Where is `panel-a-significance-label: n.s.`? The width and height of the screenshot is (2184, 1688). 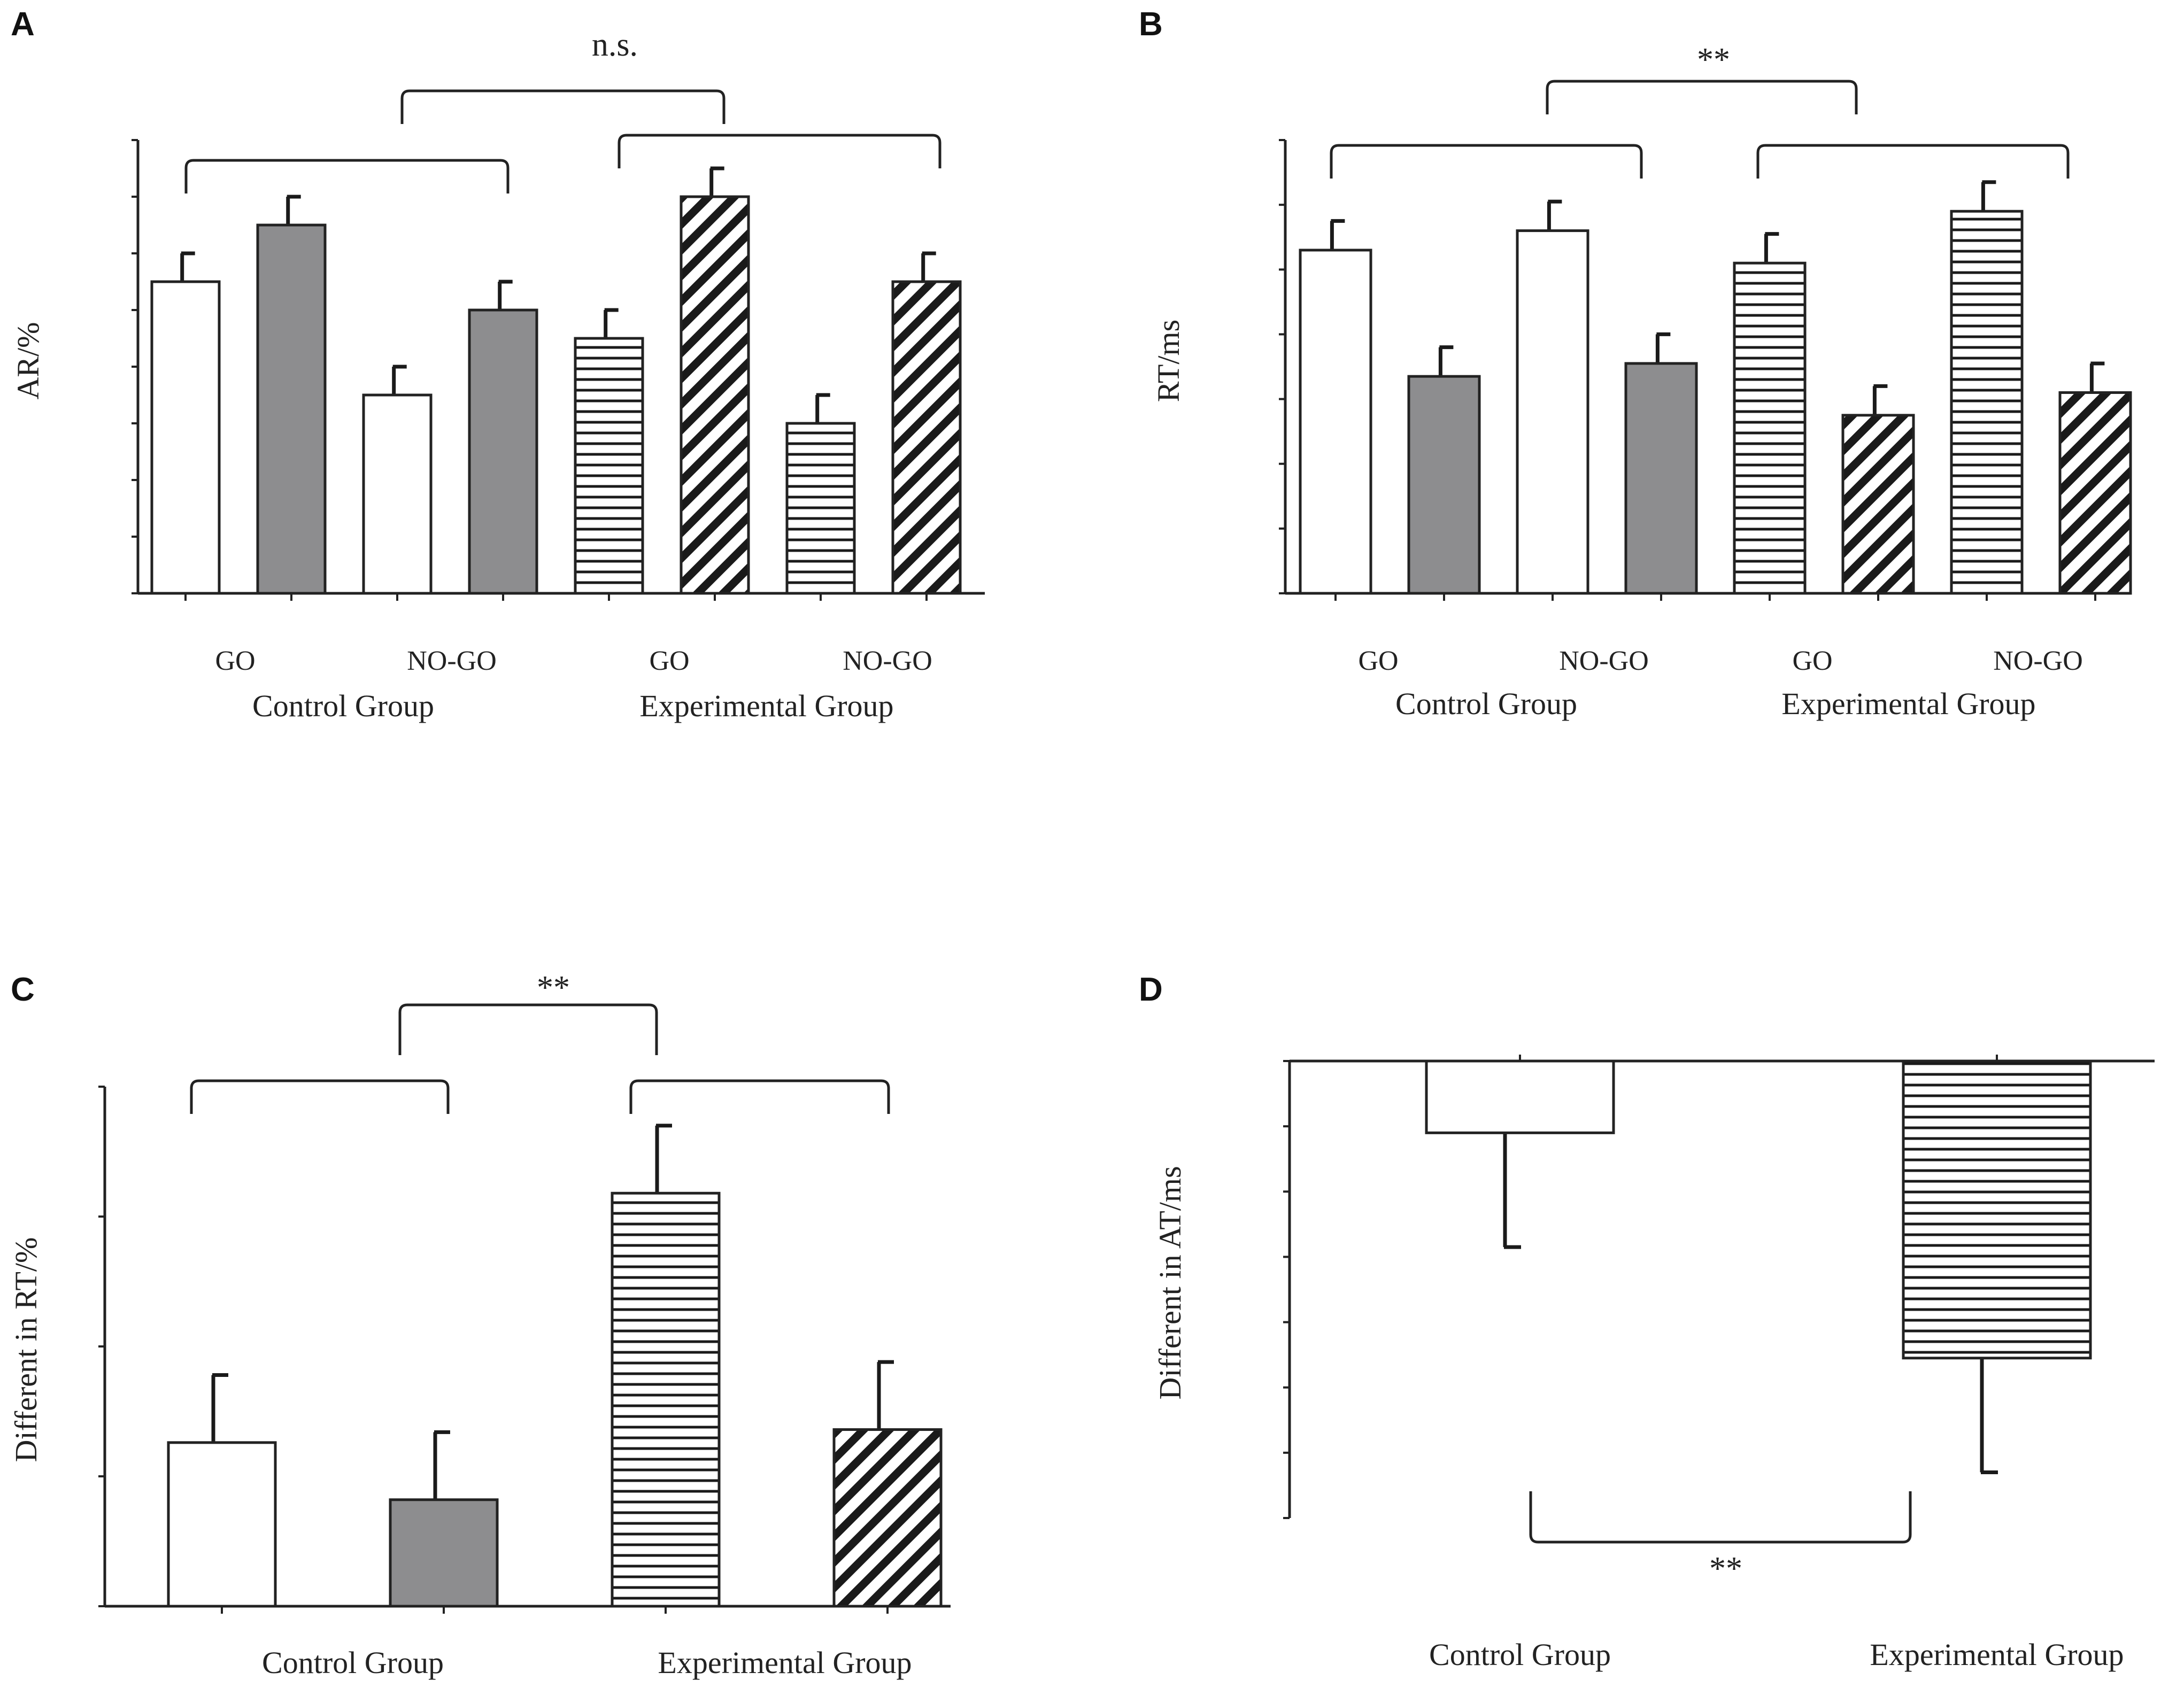
panel-a-significance-label: n.s. is located at coordinates (615, 45).